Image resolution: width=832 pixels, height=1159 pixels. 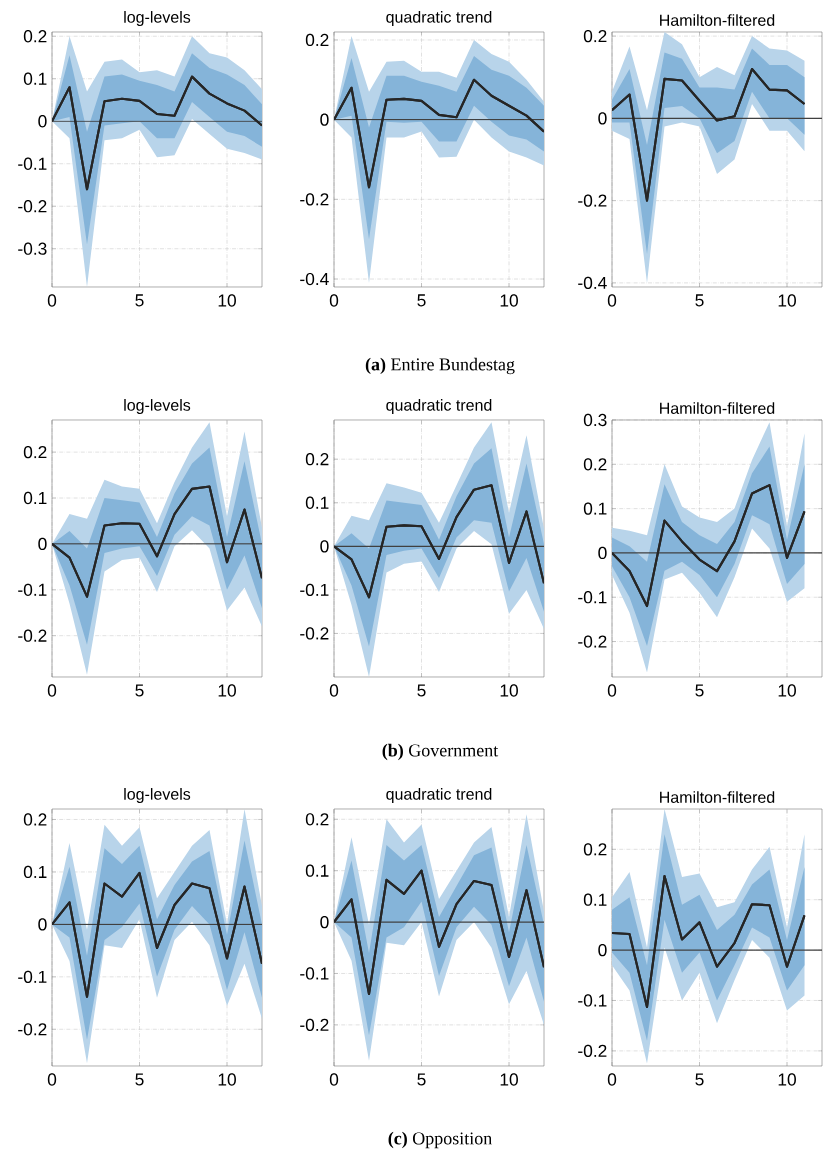 I want to click on text: (b) Government, so click(x=440, y=752).